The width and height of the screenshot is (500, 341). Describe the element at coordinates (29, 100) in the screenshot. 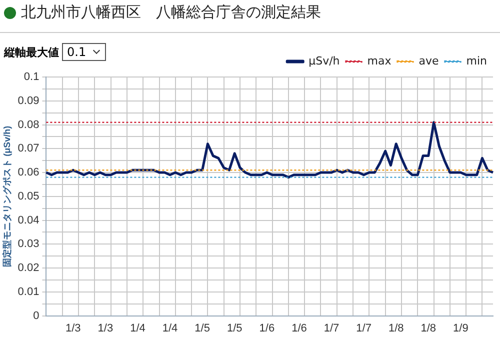

I see `y-tick-label: 0.09` at that location.